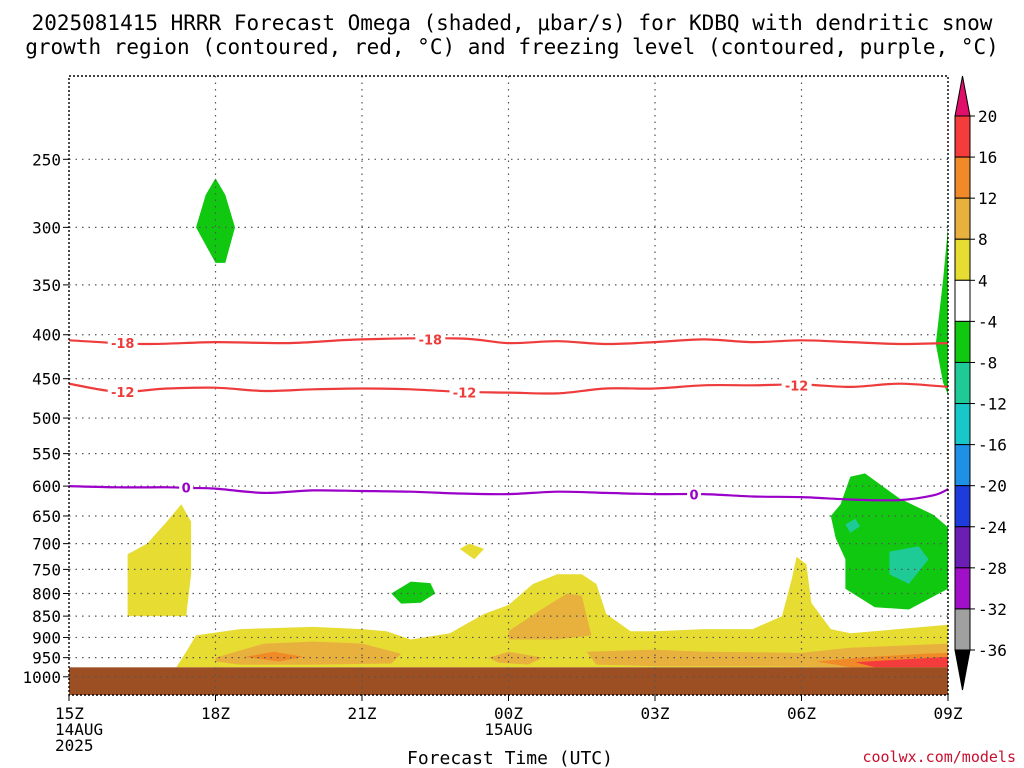 The width and height of the screenshot is (1024, 768). Describe the element at coordinates (46, 637) in the screenshot. I see `y-tick-label-900: 900` at that location.